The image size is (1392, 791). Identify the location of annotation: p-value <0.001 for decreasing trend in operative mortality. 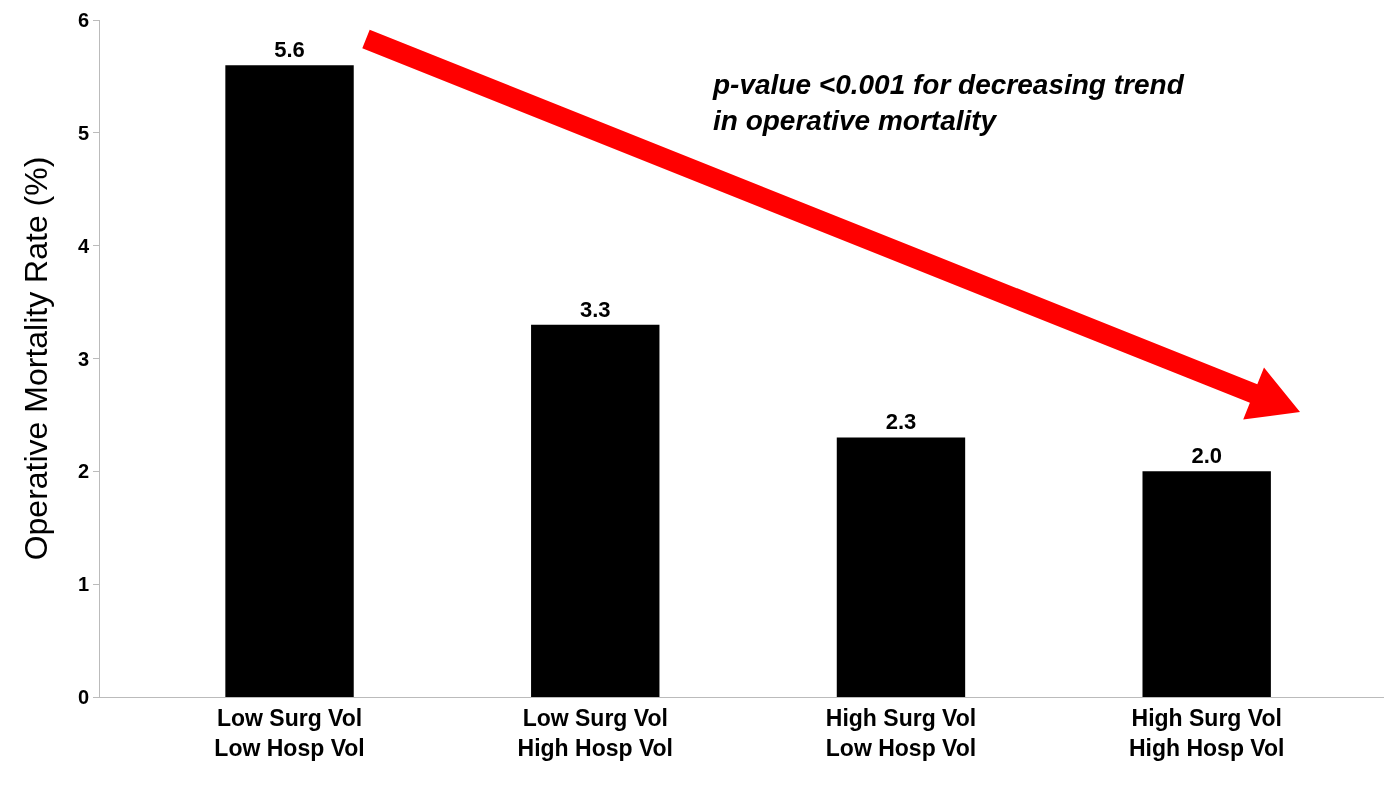
(948, 103).